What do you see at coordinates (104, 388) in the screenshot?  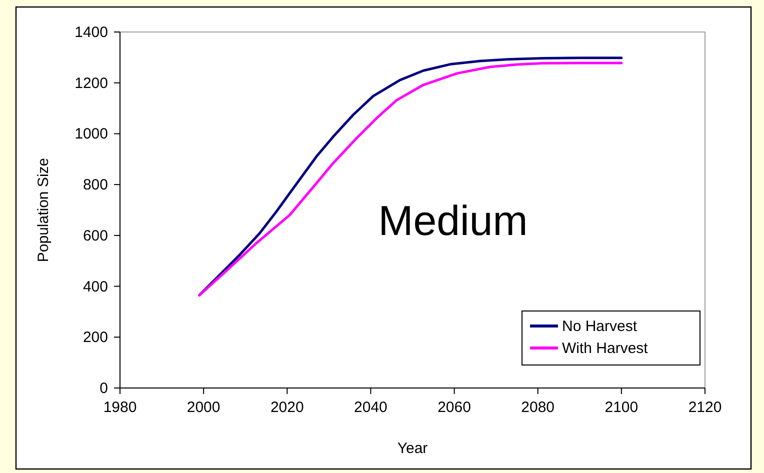 I see `y-tick-label: 0` at bounding box center [104, 388].